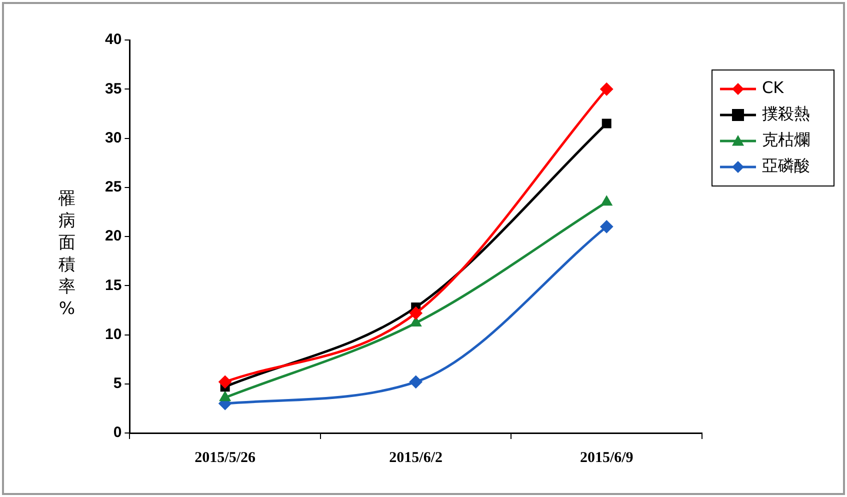  I want to click on y-tick-label: 10, so click(113, 334).